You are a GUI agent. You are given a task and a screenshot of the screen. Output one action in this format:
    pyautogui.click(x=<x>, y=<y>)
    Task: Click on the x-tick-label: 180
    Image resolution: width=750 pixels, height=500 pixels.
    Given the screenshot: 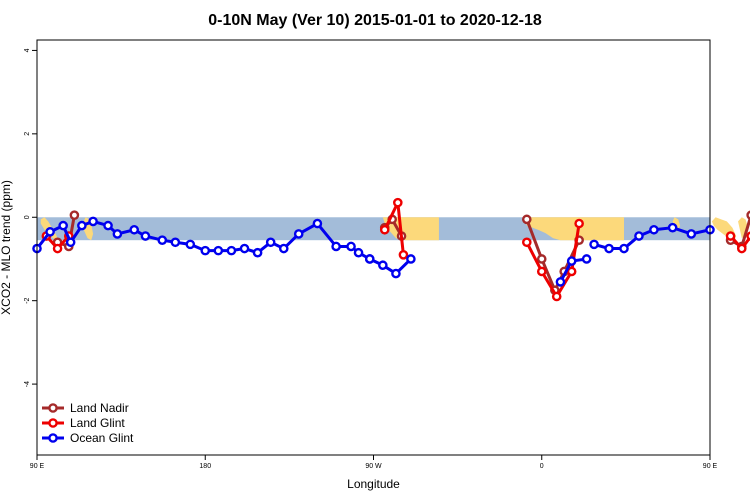 What is the action you would take?
    pyautogui.click(x=205, y=466)
    